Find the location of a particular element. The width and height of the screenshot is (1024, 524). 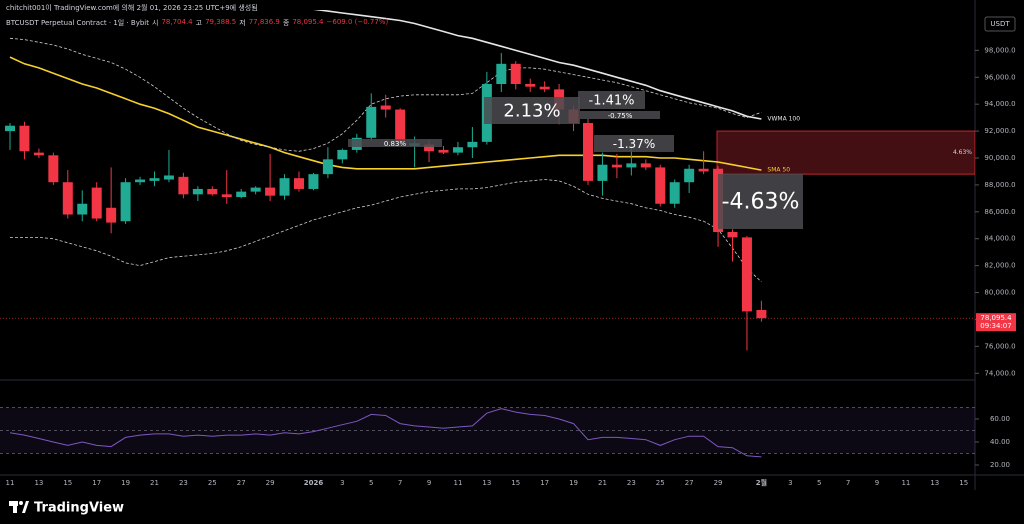

footer is located at coordinates (512, 507).